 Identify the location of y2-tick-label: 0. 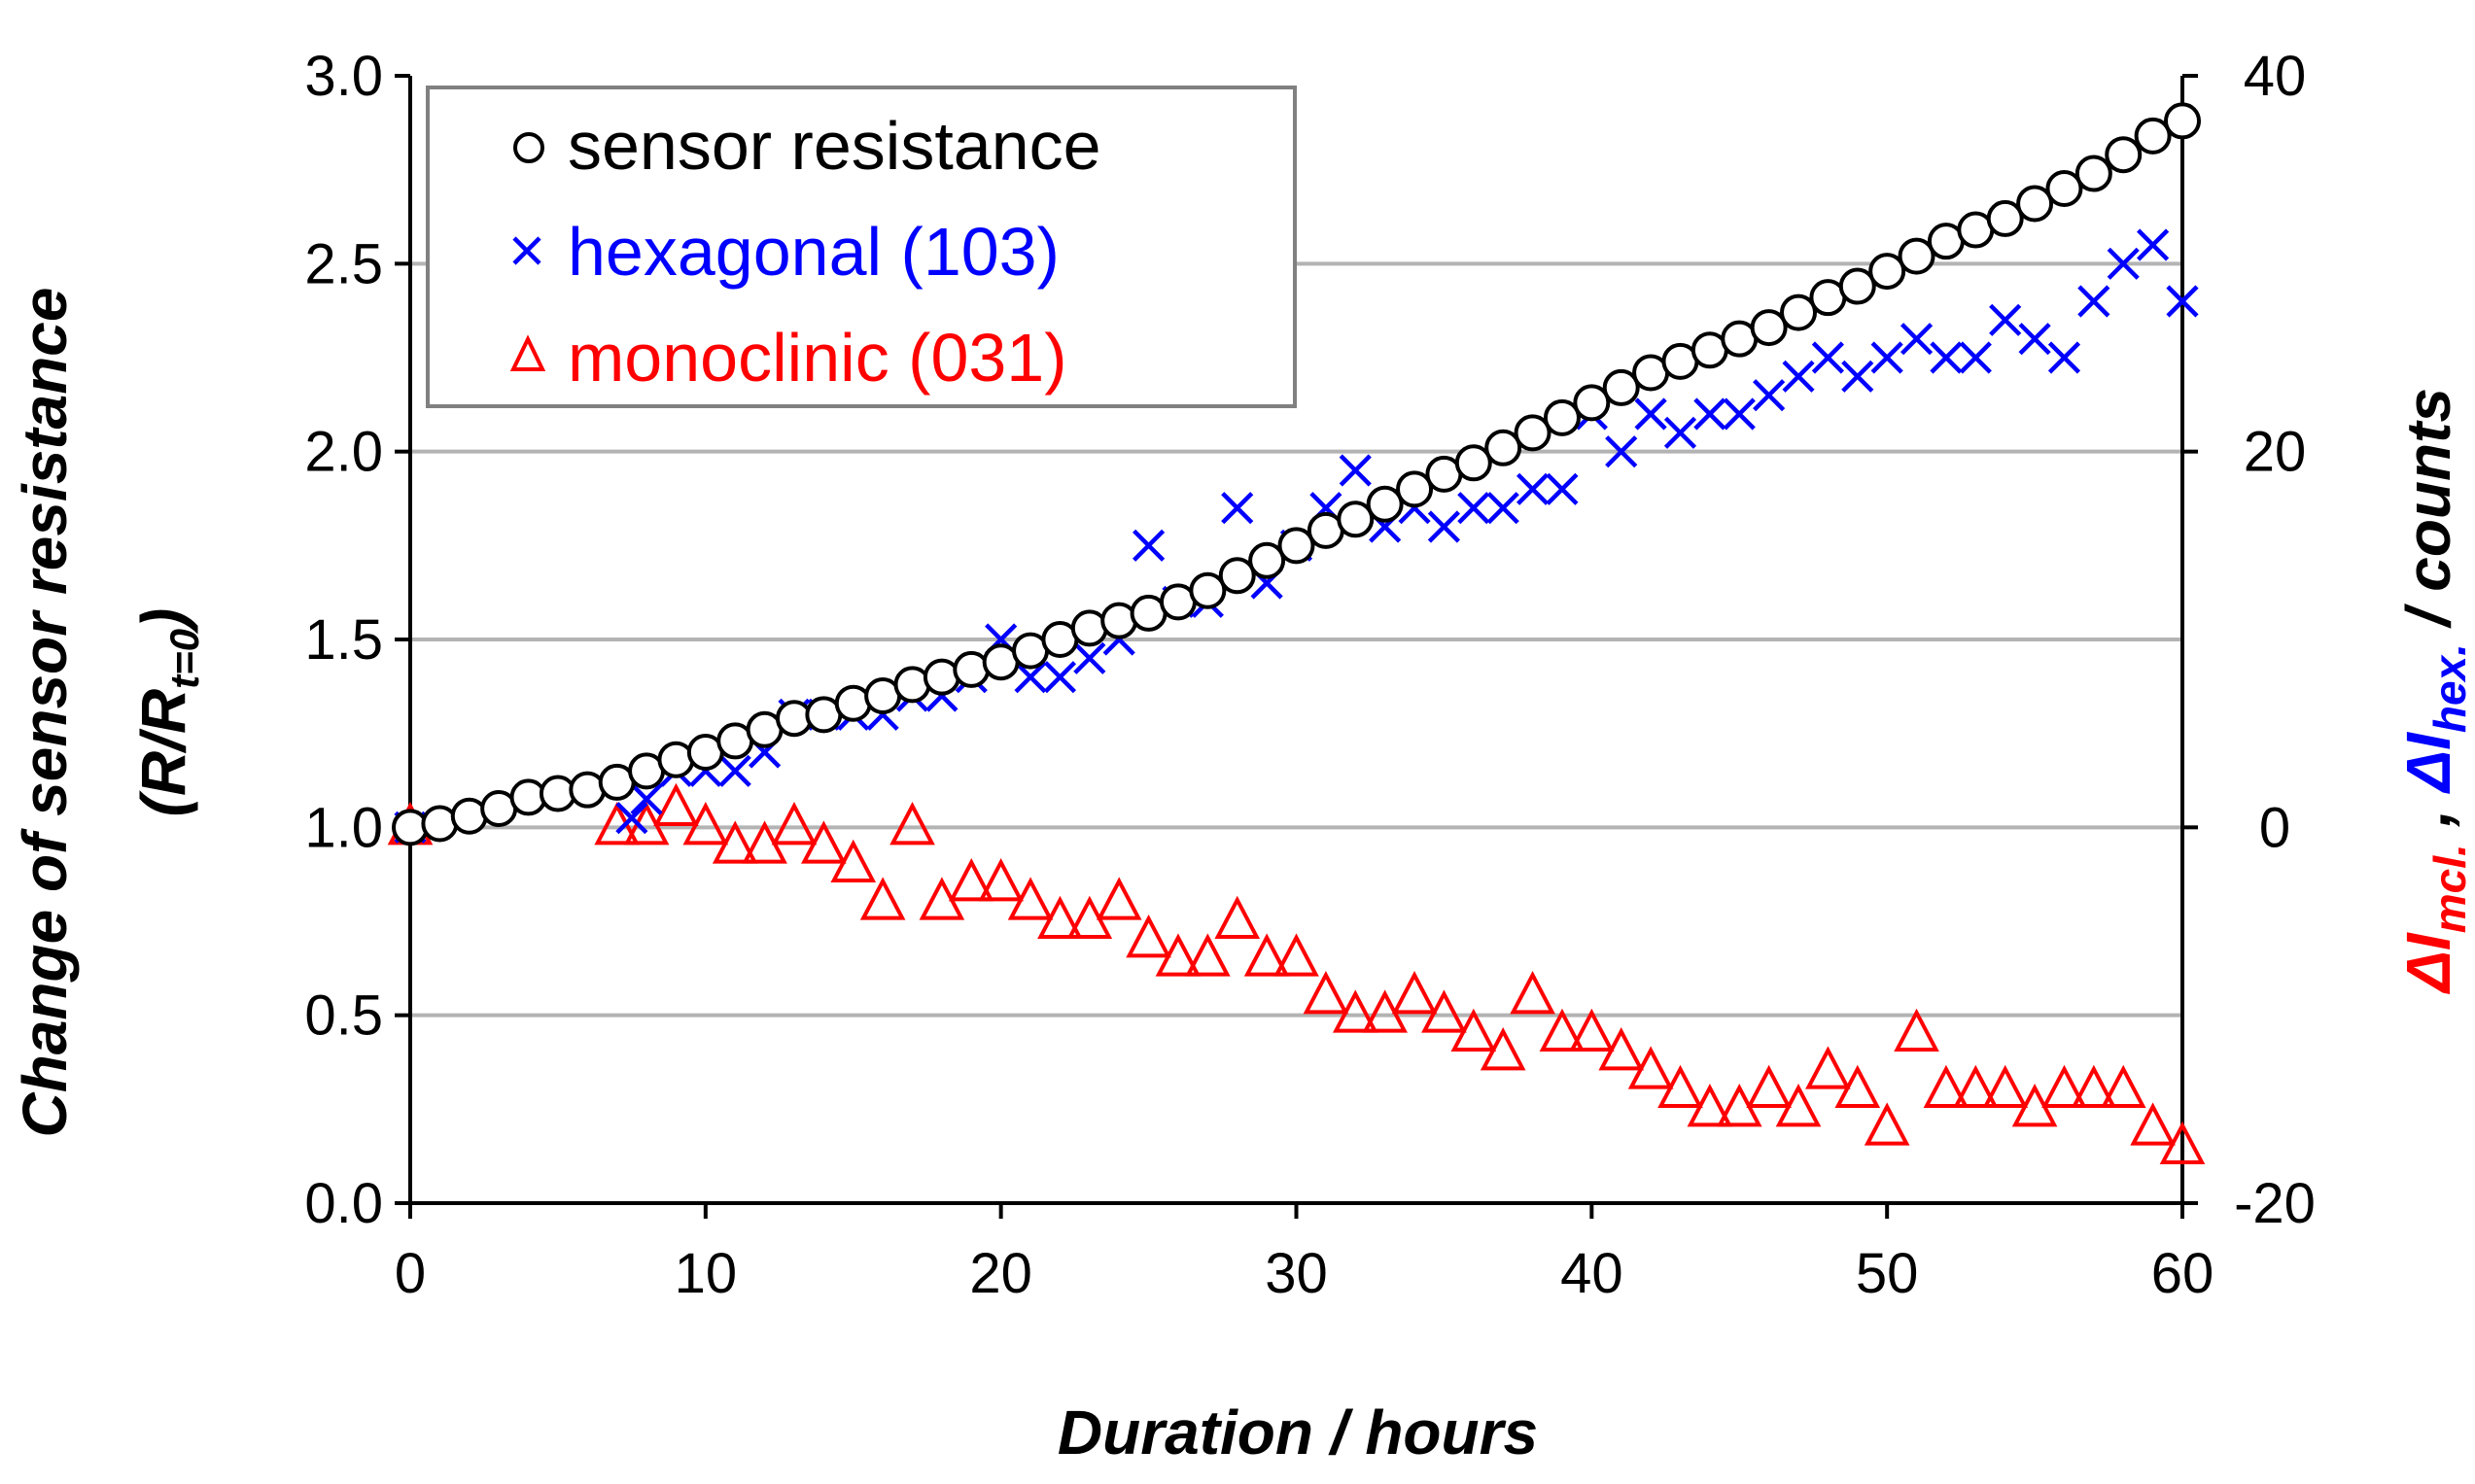
(2274, 827).